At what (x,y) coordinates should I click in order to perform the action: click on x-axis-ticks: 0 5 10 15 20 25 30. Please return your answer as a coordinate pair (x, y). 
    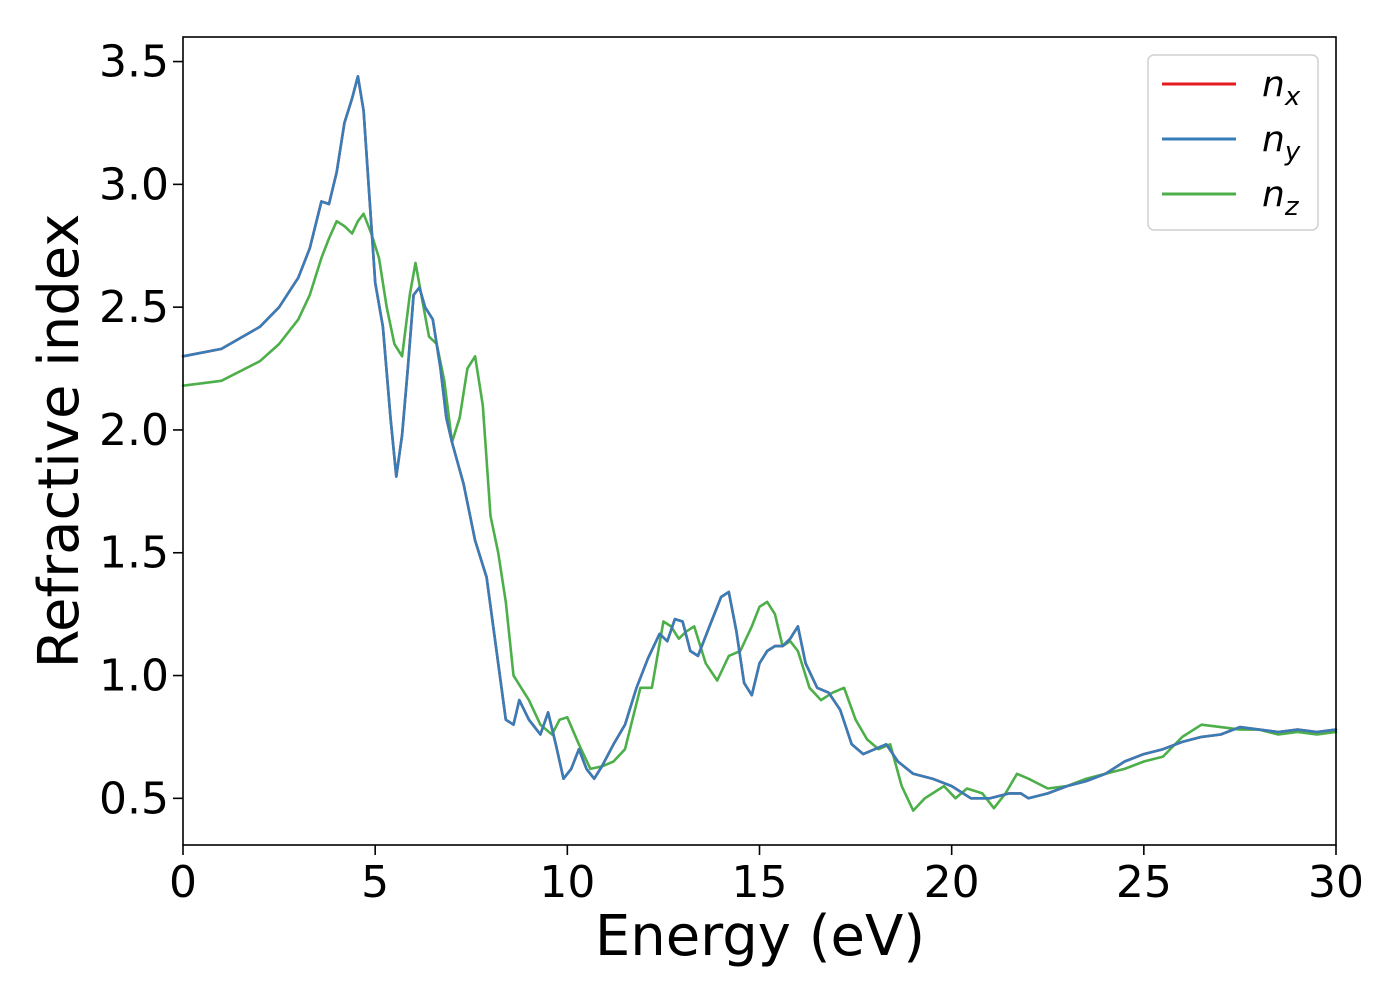
    Looking at the image, I should click on (766, 876).